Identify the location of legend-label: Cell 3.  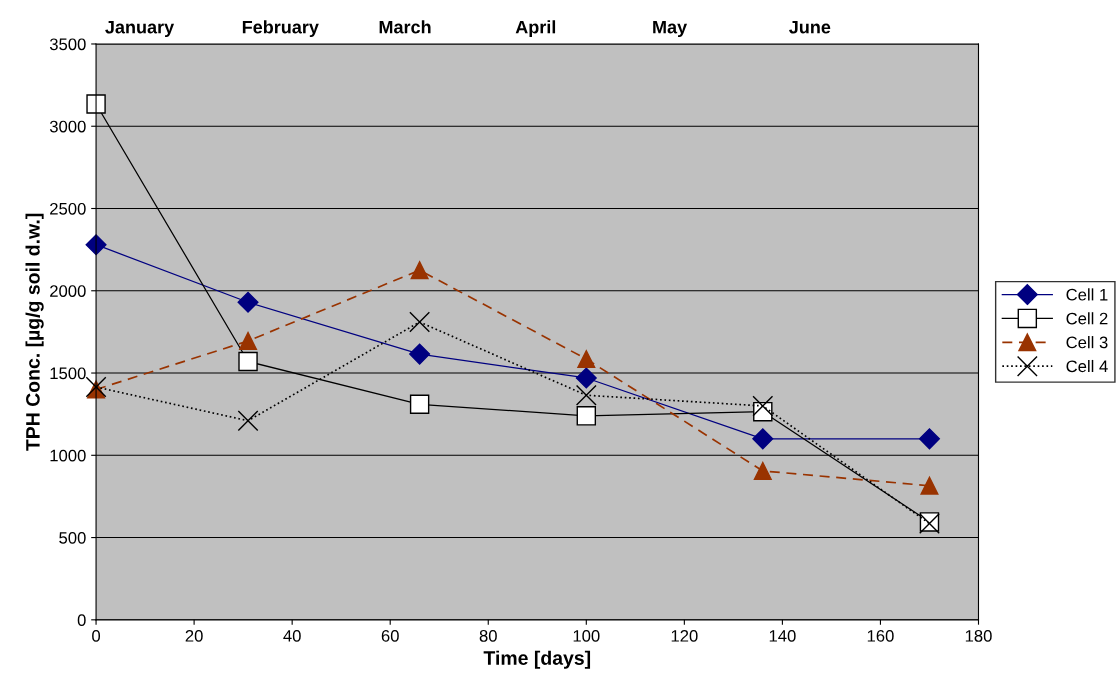
(1087, 342).